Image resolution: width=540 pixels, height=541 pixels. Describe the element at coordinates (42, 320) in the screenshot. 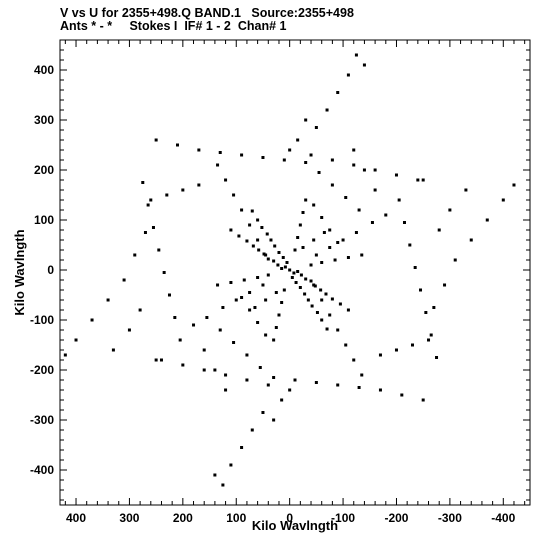

I see `y-tick-label: -100` at that location.